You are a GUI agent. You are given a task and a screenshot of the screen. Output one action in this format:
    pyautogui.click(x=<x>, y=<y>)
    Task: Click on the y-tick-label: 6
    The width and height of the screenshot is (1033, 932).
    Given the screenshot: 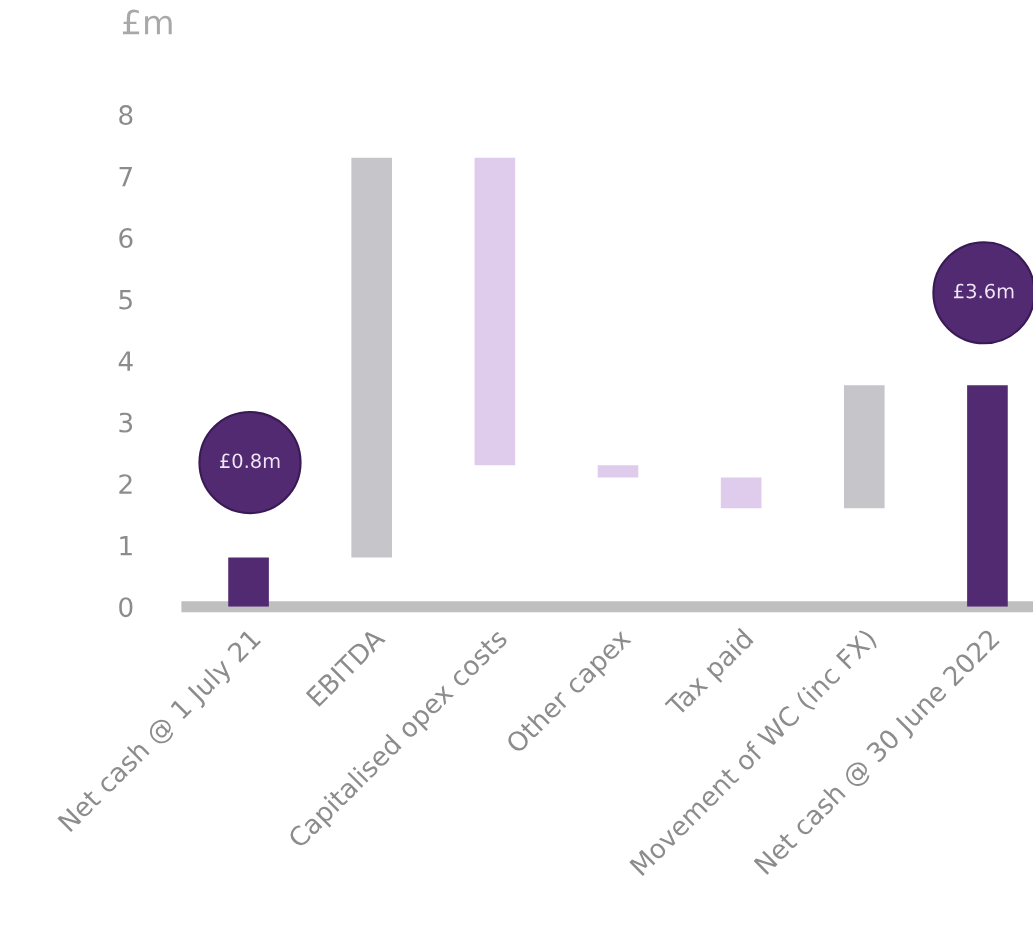 What is the action you would take?
    pyautogui.click(x=126, y=238)
    